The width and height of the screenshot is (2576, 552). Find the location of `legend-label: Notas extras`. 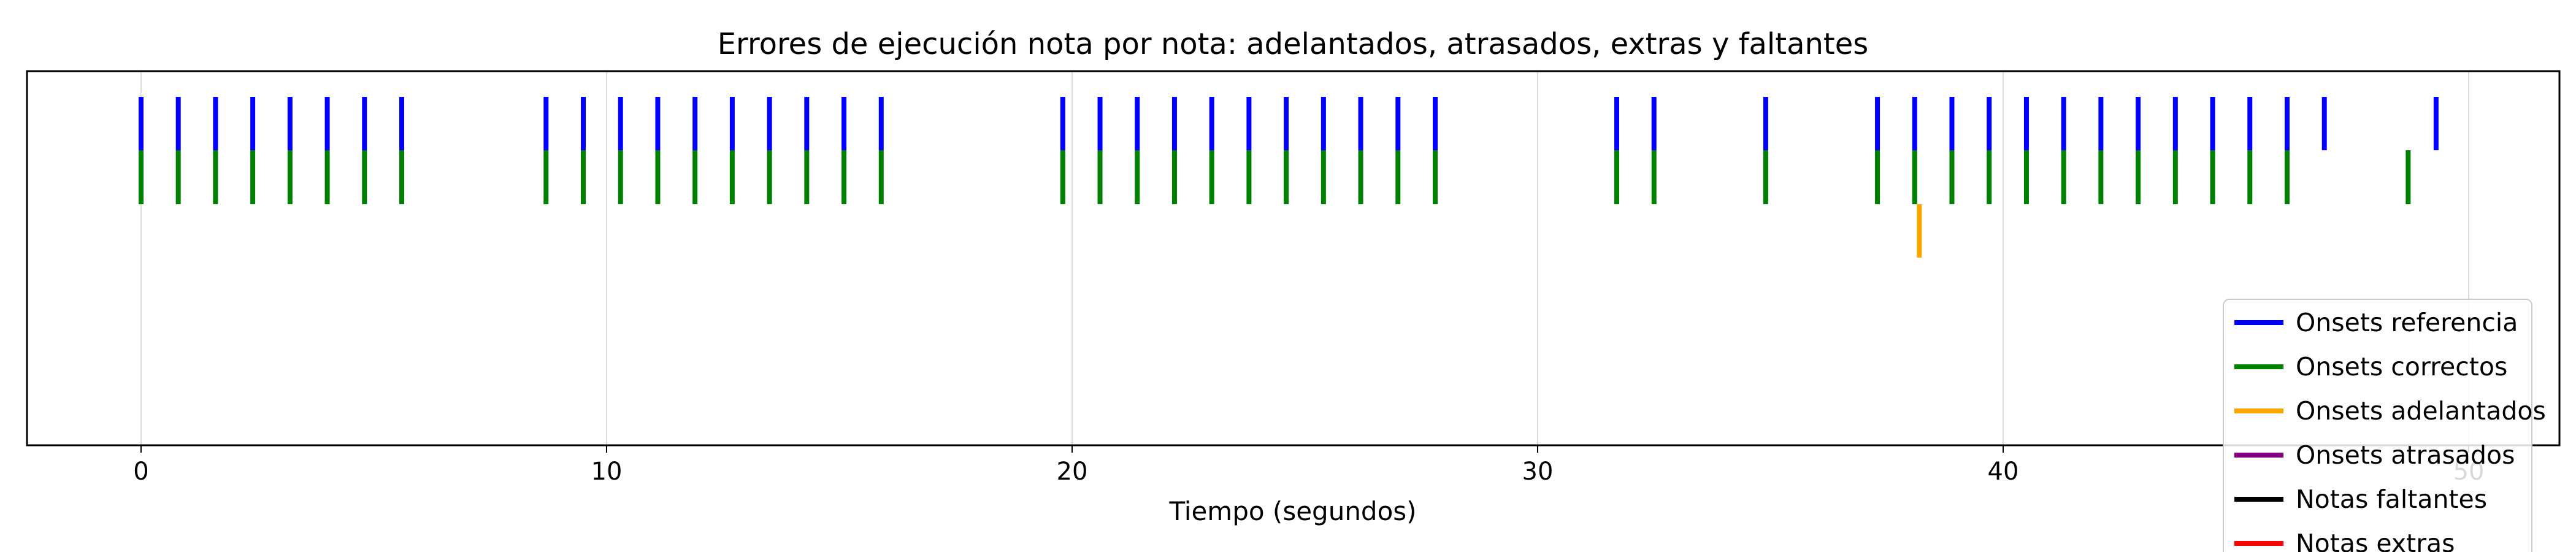

legend-label: Notas extras is located at coordinates (2375, 540).